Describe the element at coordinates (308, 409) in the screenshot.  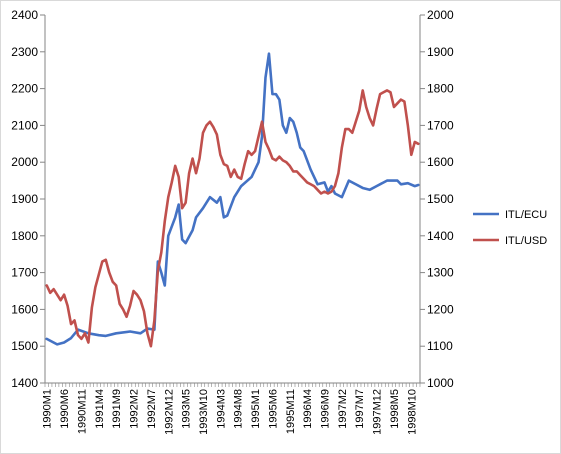
I see `x-tick-label: 1996M4` at that location.